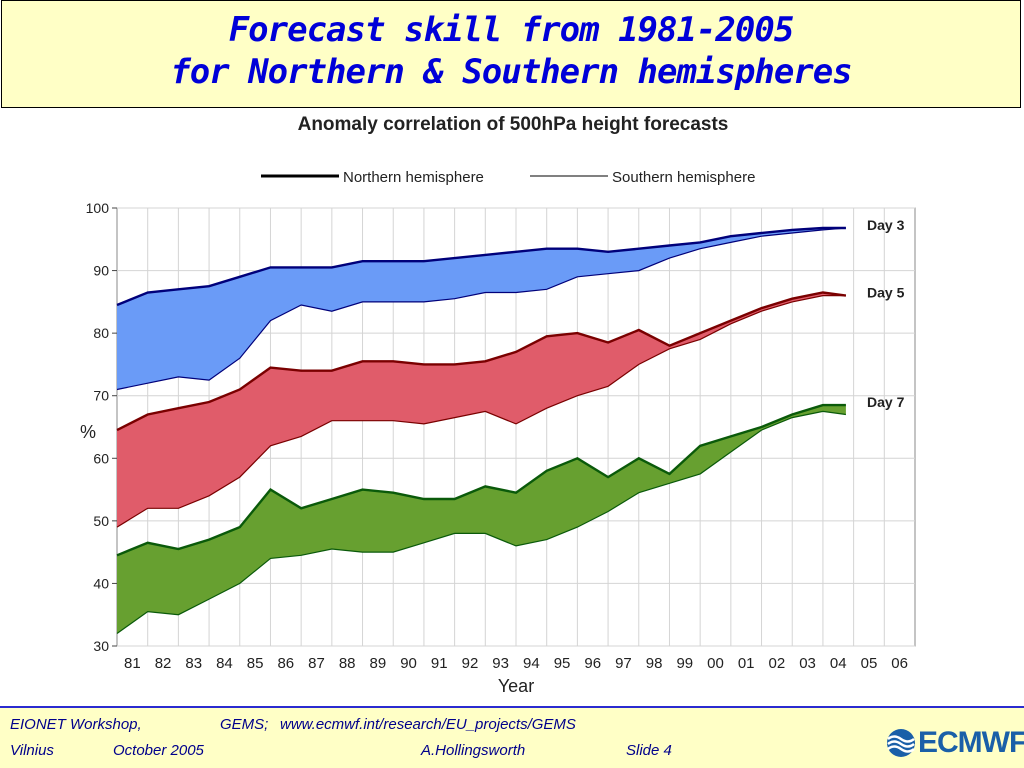 This screenshot has height=768, width=1024. I want to click on x-tick-label: 92, so click(470, 663).